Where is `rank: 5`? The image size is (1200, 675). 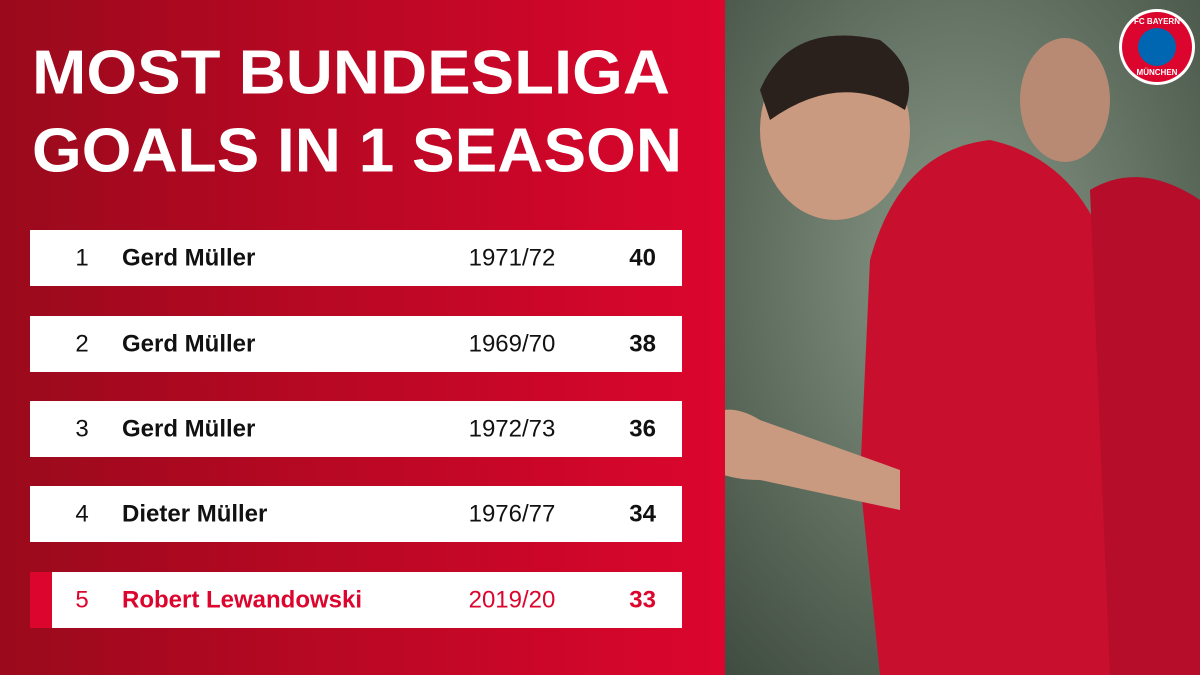
rank: 5 is located at coordinates (81, 599).